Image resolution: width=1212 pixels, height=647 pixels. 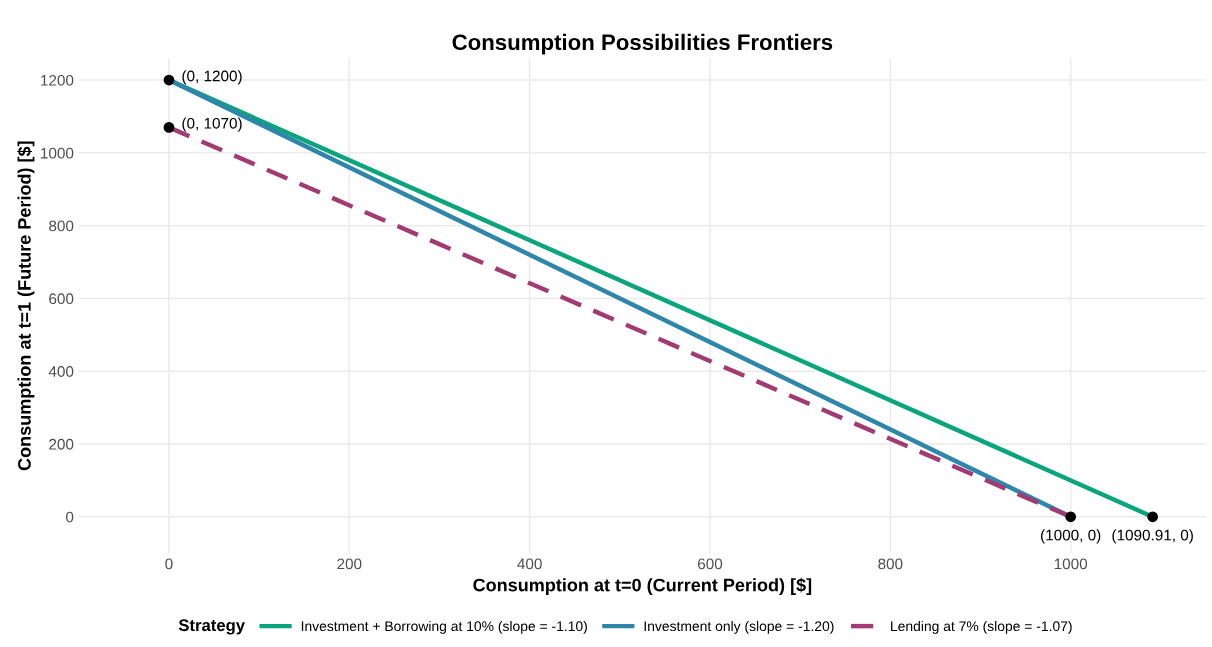 I want to click on y-tick-label: 1000, so click(x=57, y=153).